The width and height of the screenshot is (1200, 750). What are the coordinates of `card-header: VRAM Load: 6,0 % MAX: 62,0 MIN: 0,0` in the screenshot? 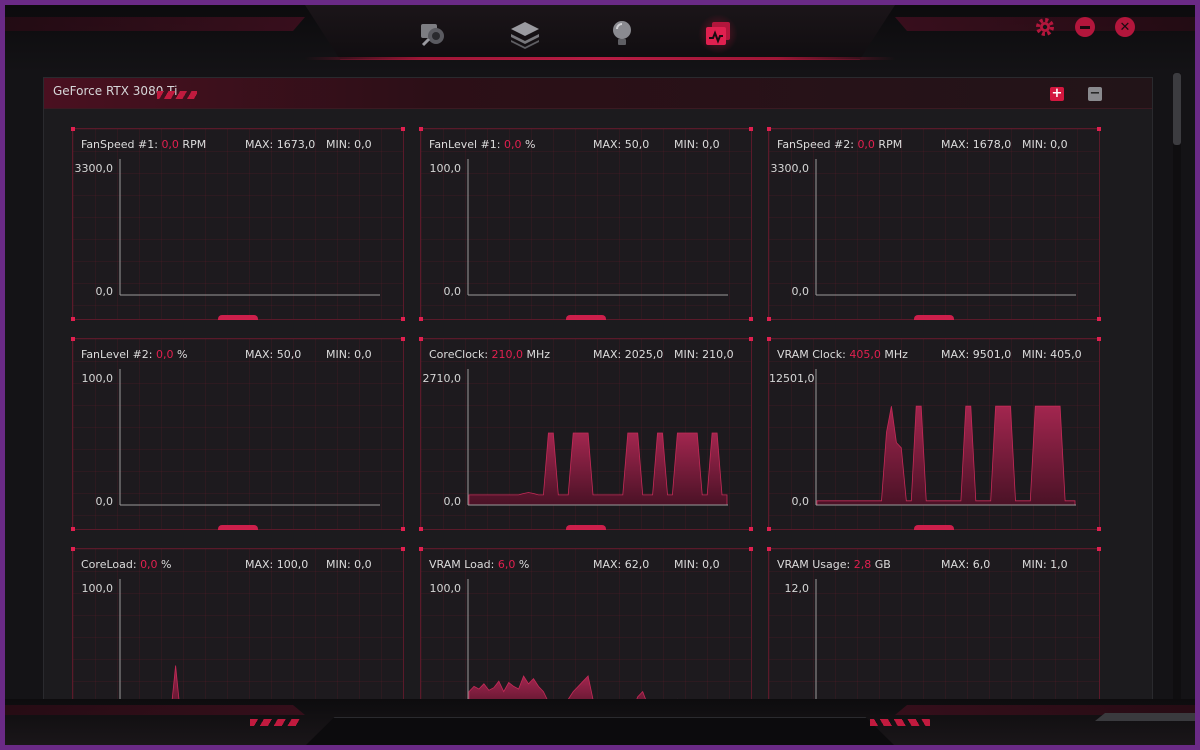 It's located at (586, 566).